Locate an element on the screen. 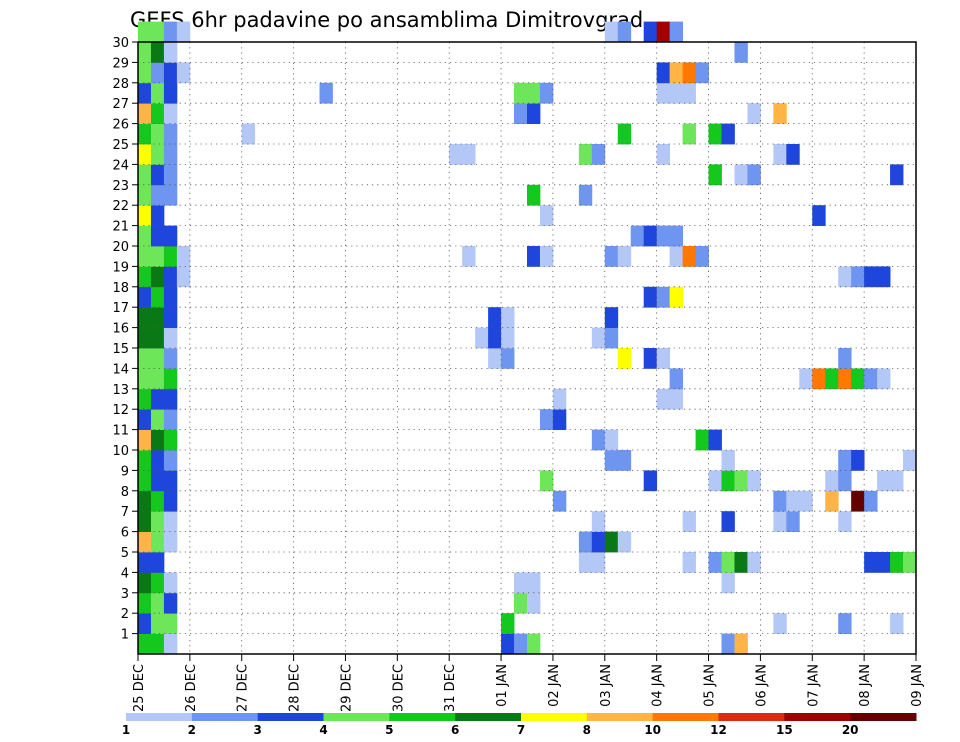  y-tick-label: 1 is located at coordinates (125, 635).